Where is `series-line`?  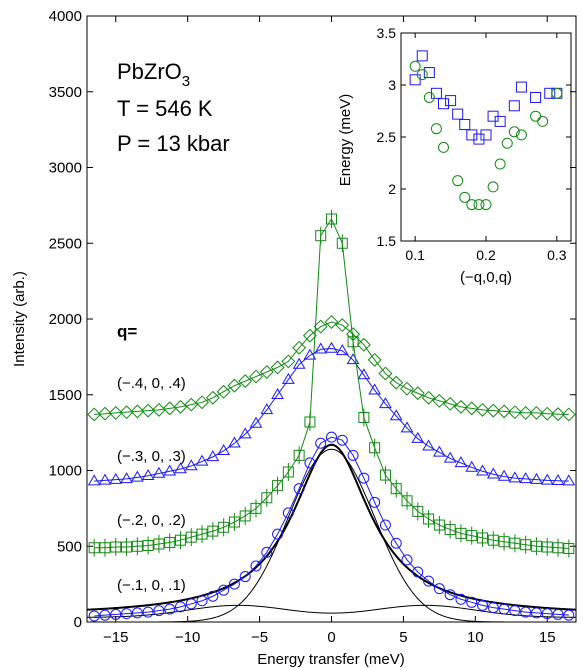 series-line is located at coordinates (331, 368).